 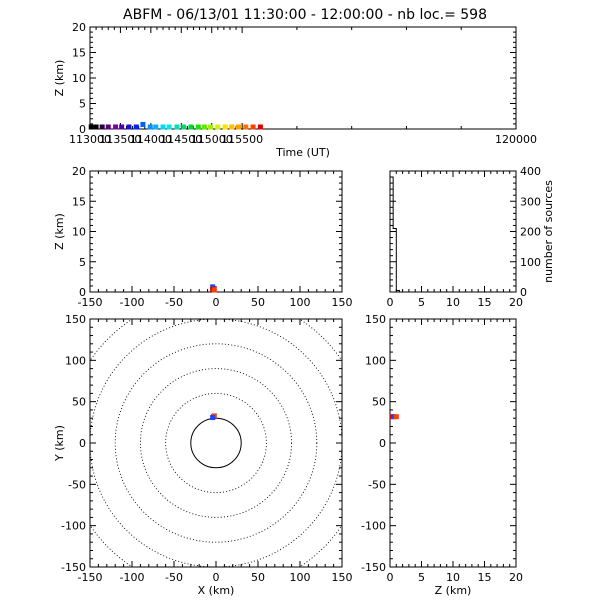 I want to click on x-tick-label: 120000, so click(x=516, y=139).